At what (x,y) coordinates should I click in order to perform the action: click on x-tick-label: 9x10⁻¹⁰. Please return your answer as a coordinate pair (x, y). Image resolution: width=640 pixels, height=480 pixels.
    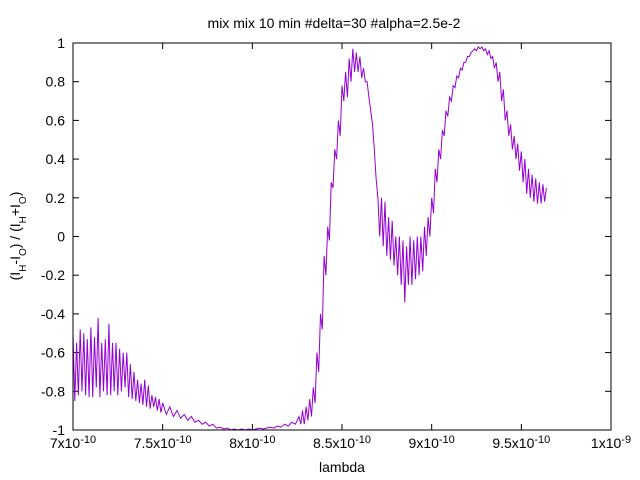
    Looking at the image, I should click on (432, 442).